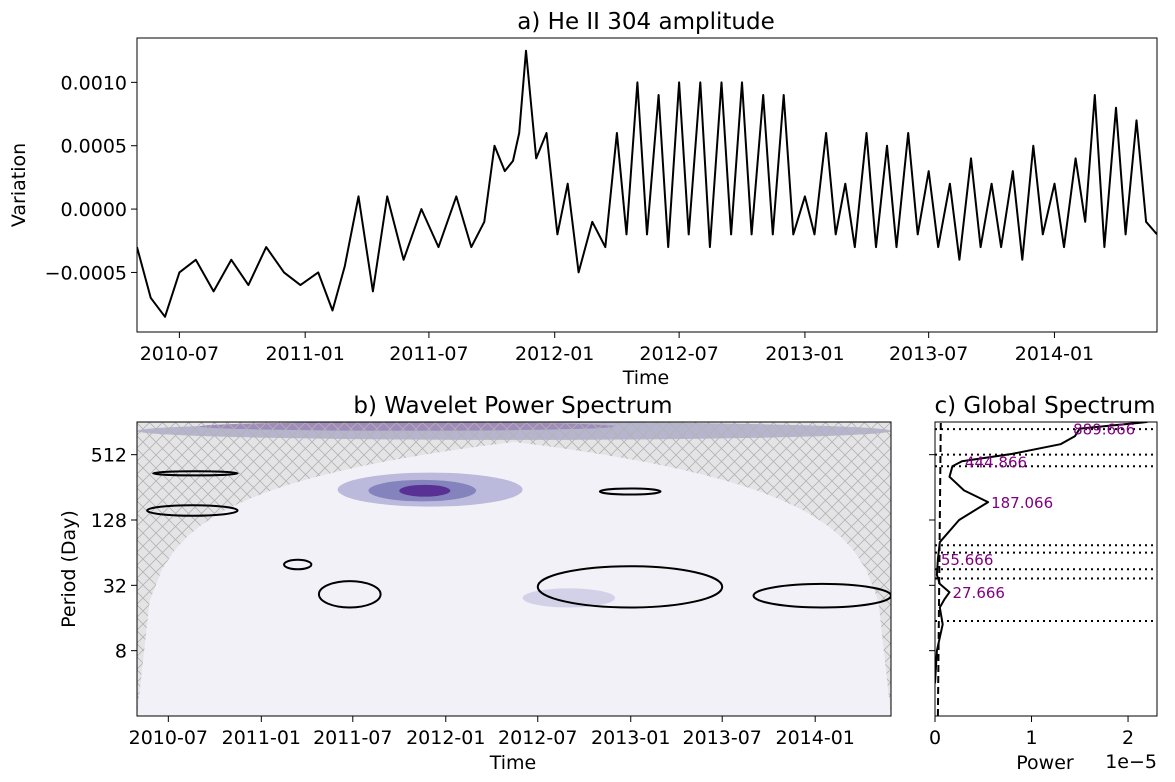 The image size is (1175, 782). I want to click on y-tick-label: −0.0005, so click(86, 273).